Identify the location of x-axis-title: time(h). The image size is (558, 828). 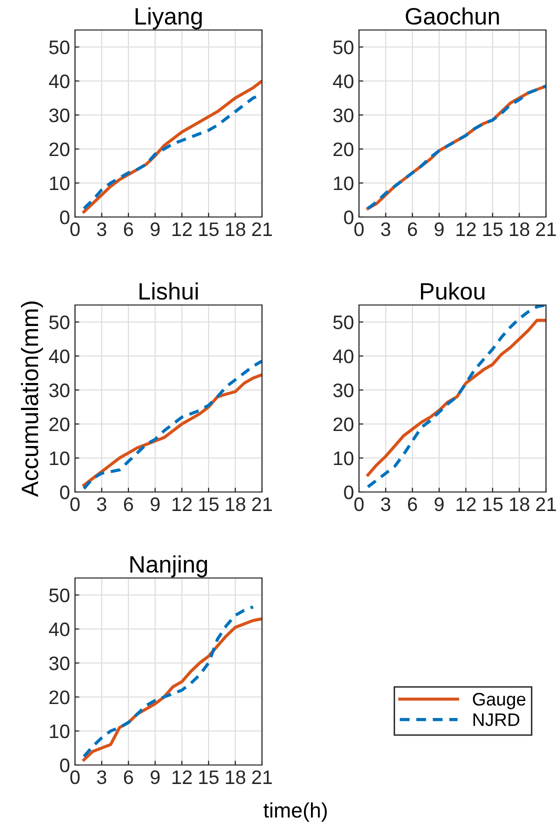
(295, 812).